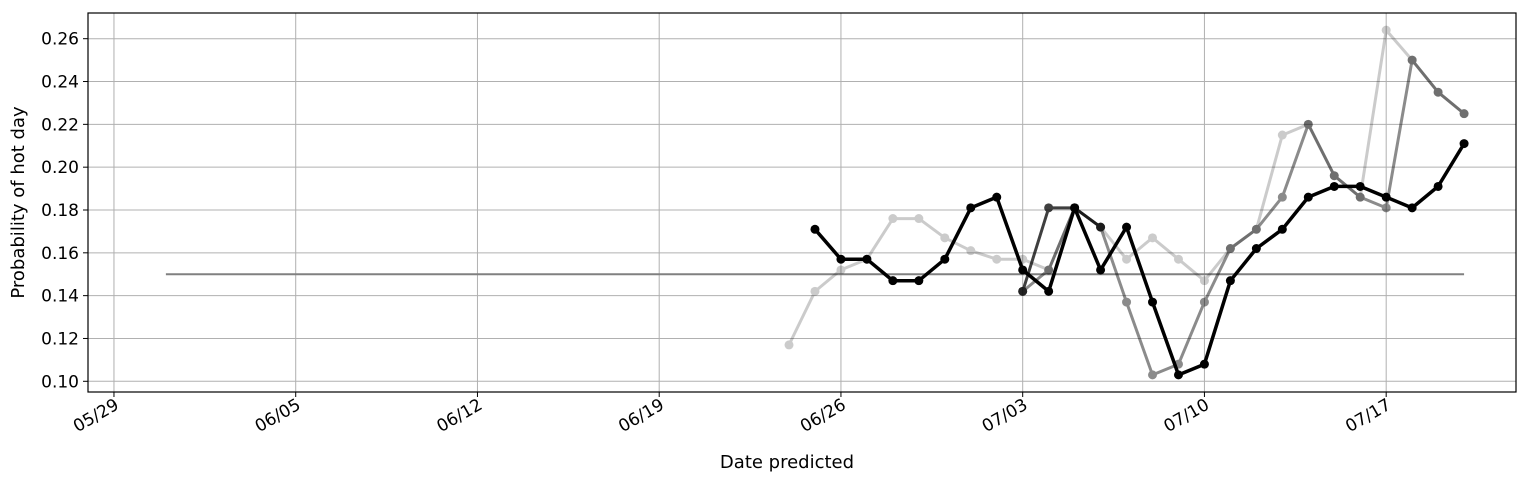  Describe the element at coordinates (1368, 416) in the screenshot. I see `x-tick-label: 07/17` at that location.